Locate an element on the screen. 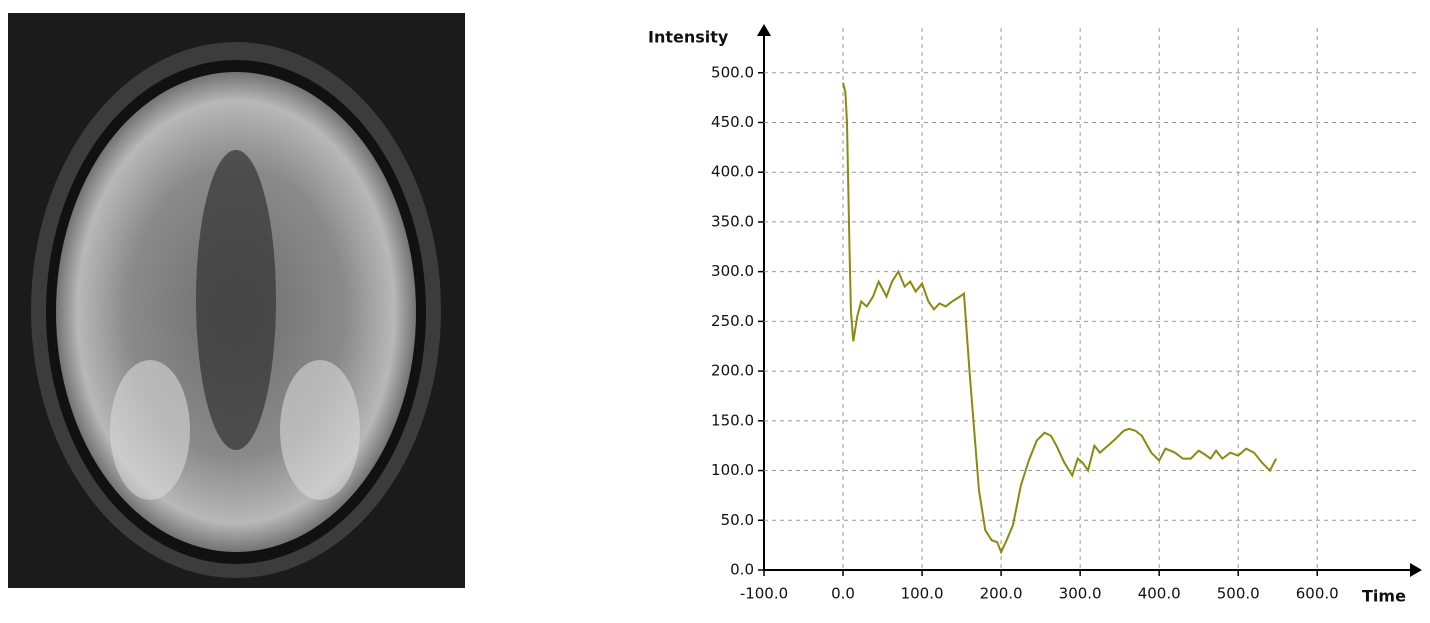  y-tick-label: 0.0 is located at coordinates (742, 570).